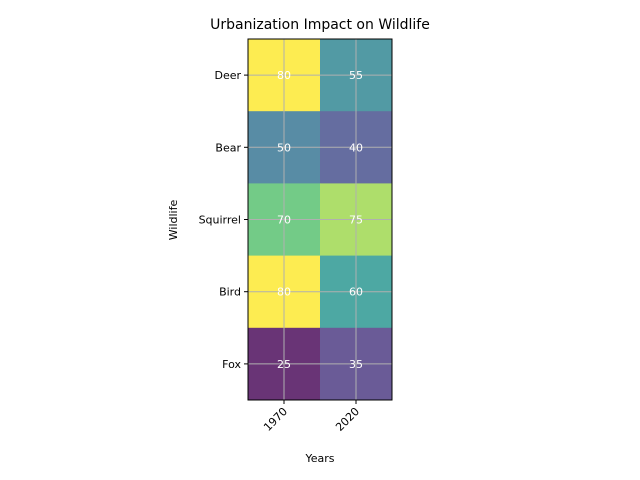  Describe the element at coordinates (230, 292) in the screenshot. I see `y-tick-label: Bird` at that location.